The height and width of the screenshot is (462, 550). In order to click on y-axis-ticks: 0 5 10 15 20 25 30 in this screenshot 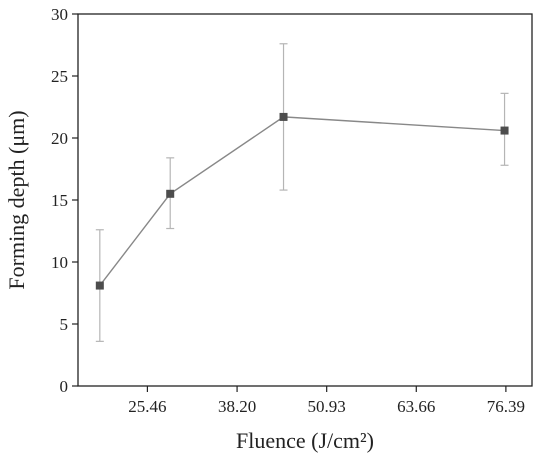, I will do `click(64, 200)`.